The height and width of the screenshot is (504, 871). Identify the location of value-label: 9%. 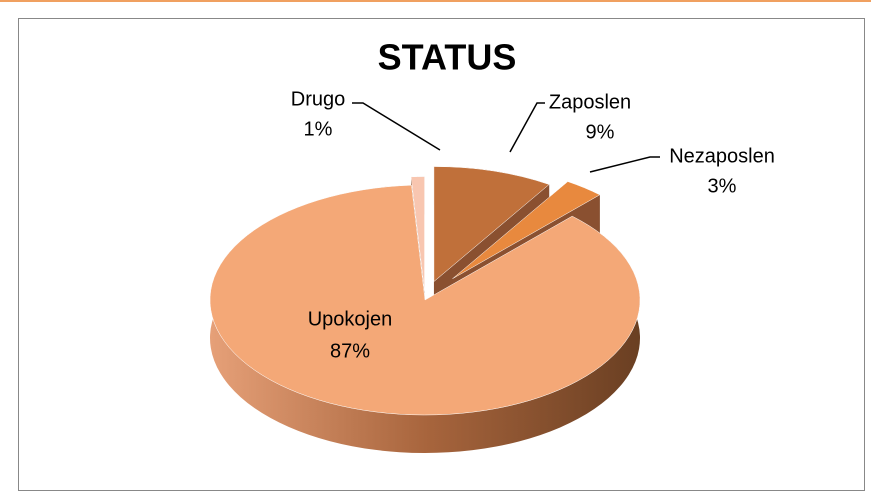
(600, 132).